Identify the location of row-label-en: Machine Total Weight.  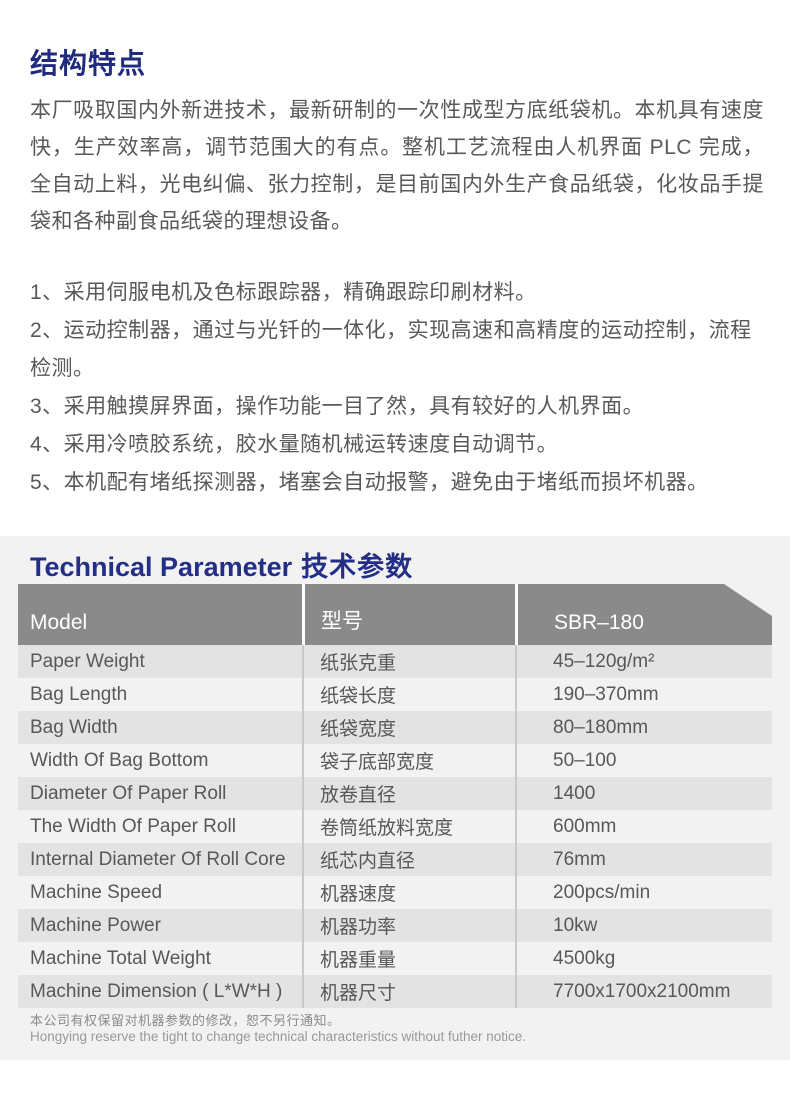
(120, 958).